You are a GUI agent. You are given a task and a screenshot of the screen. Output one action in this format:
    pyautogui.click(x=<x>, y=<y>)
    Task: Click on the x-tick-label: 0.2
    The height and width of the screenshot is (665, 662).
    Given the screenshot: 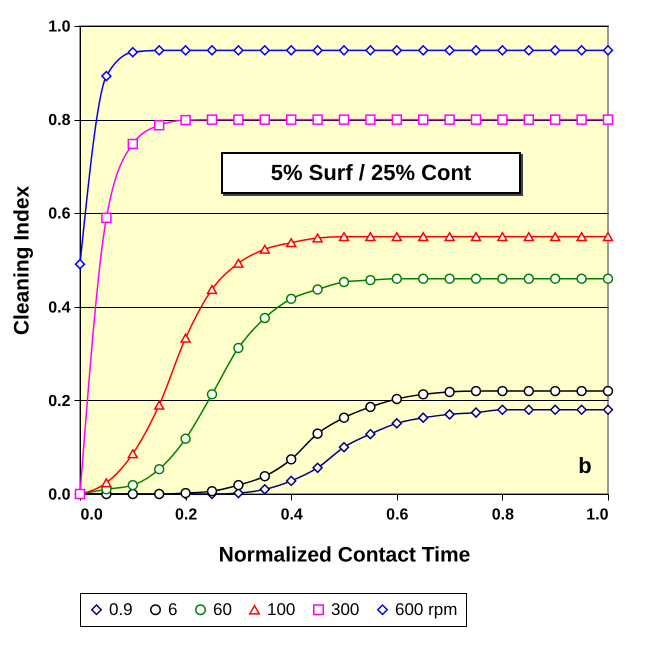 What is the action you would take?
    pyautogui.click(x=186, y=515)
    